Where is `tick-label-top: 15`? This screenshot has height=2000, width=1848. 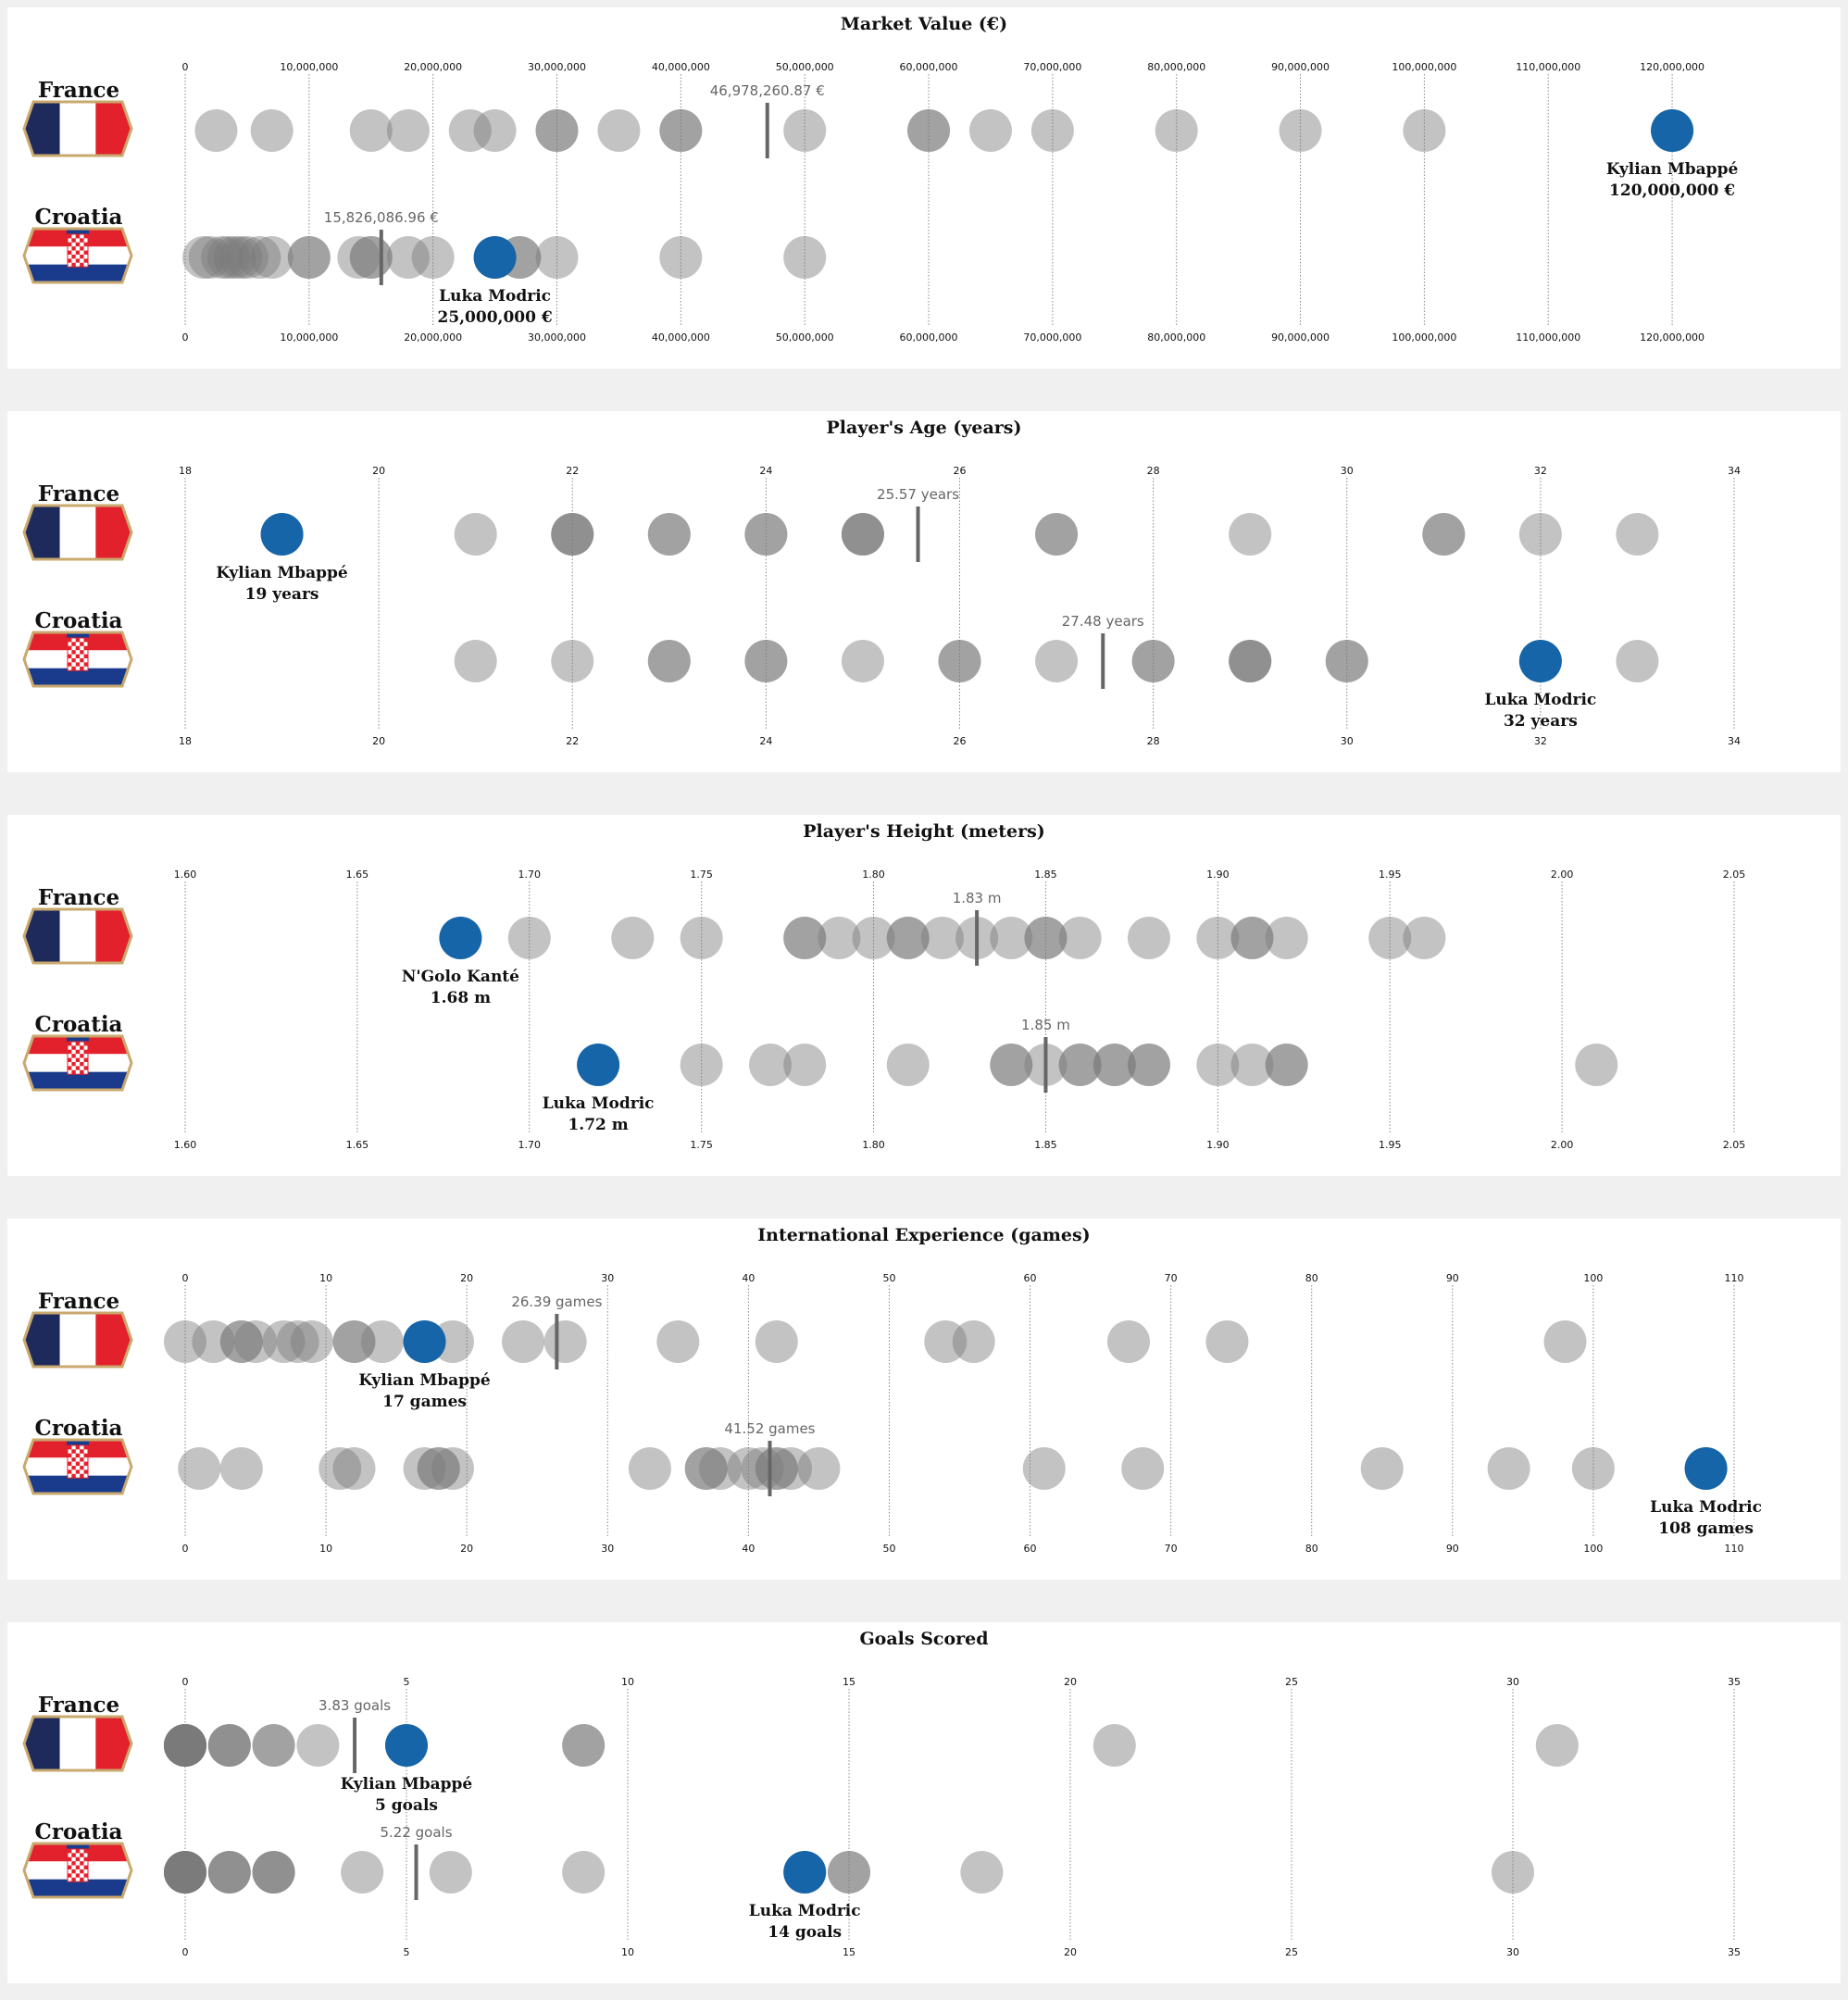
tick-label-top: 15 is located at coordinates (849, 1682).